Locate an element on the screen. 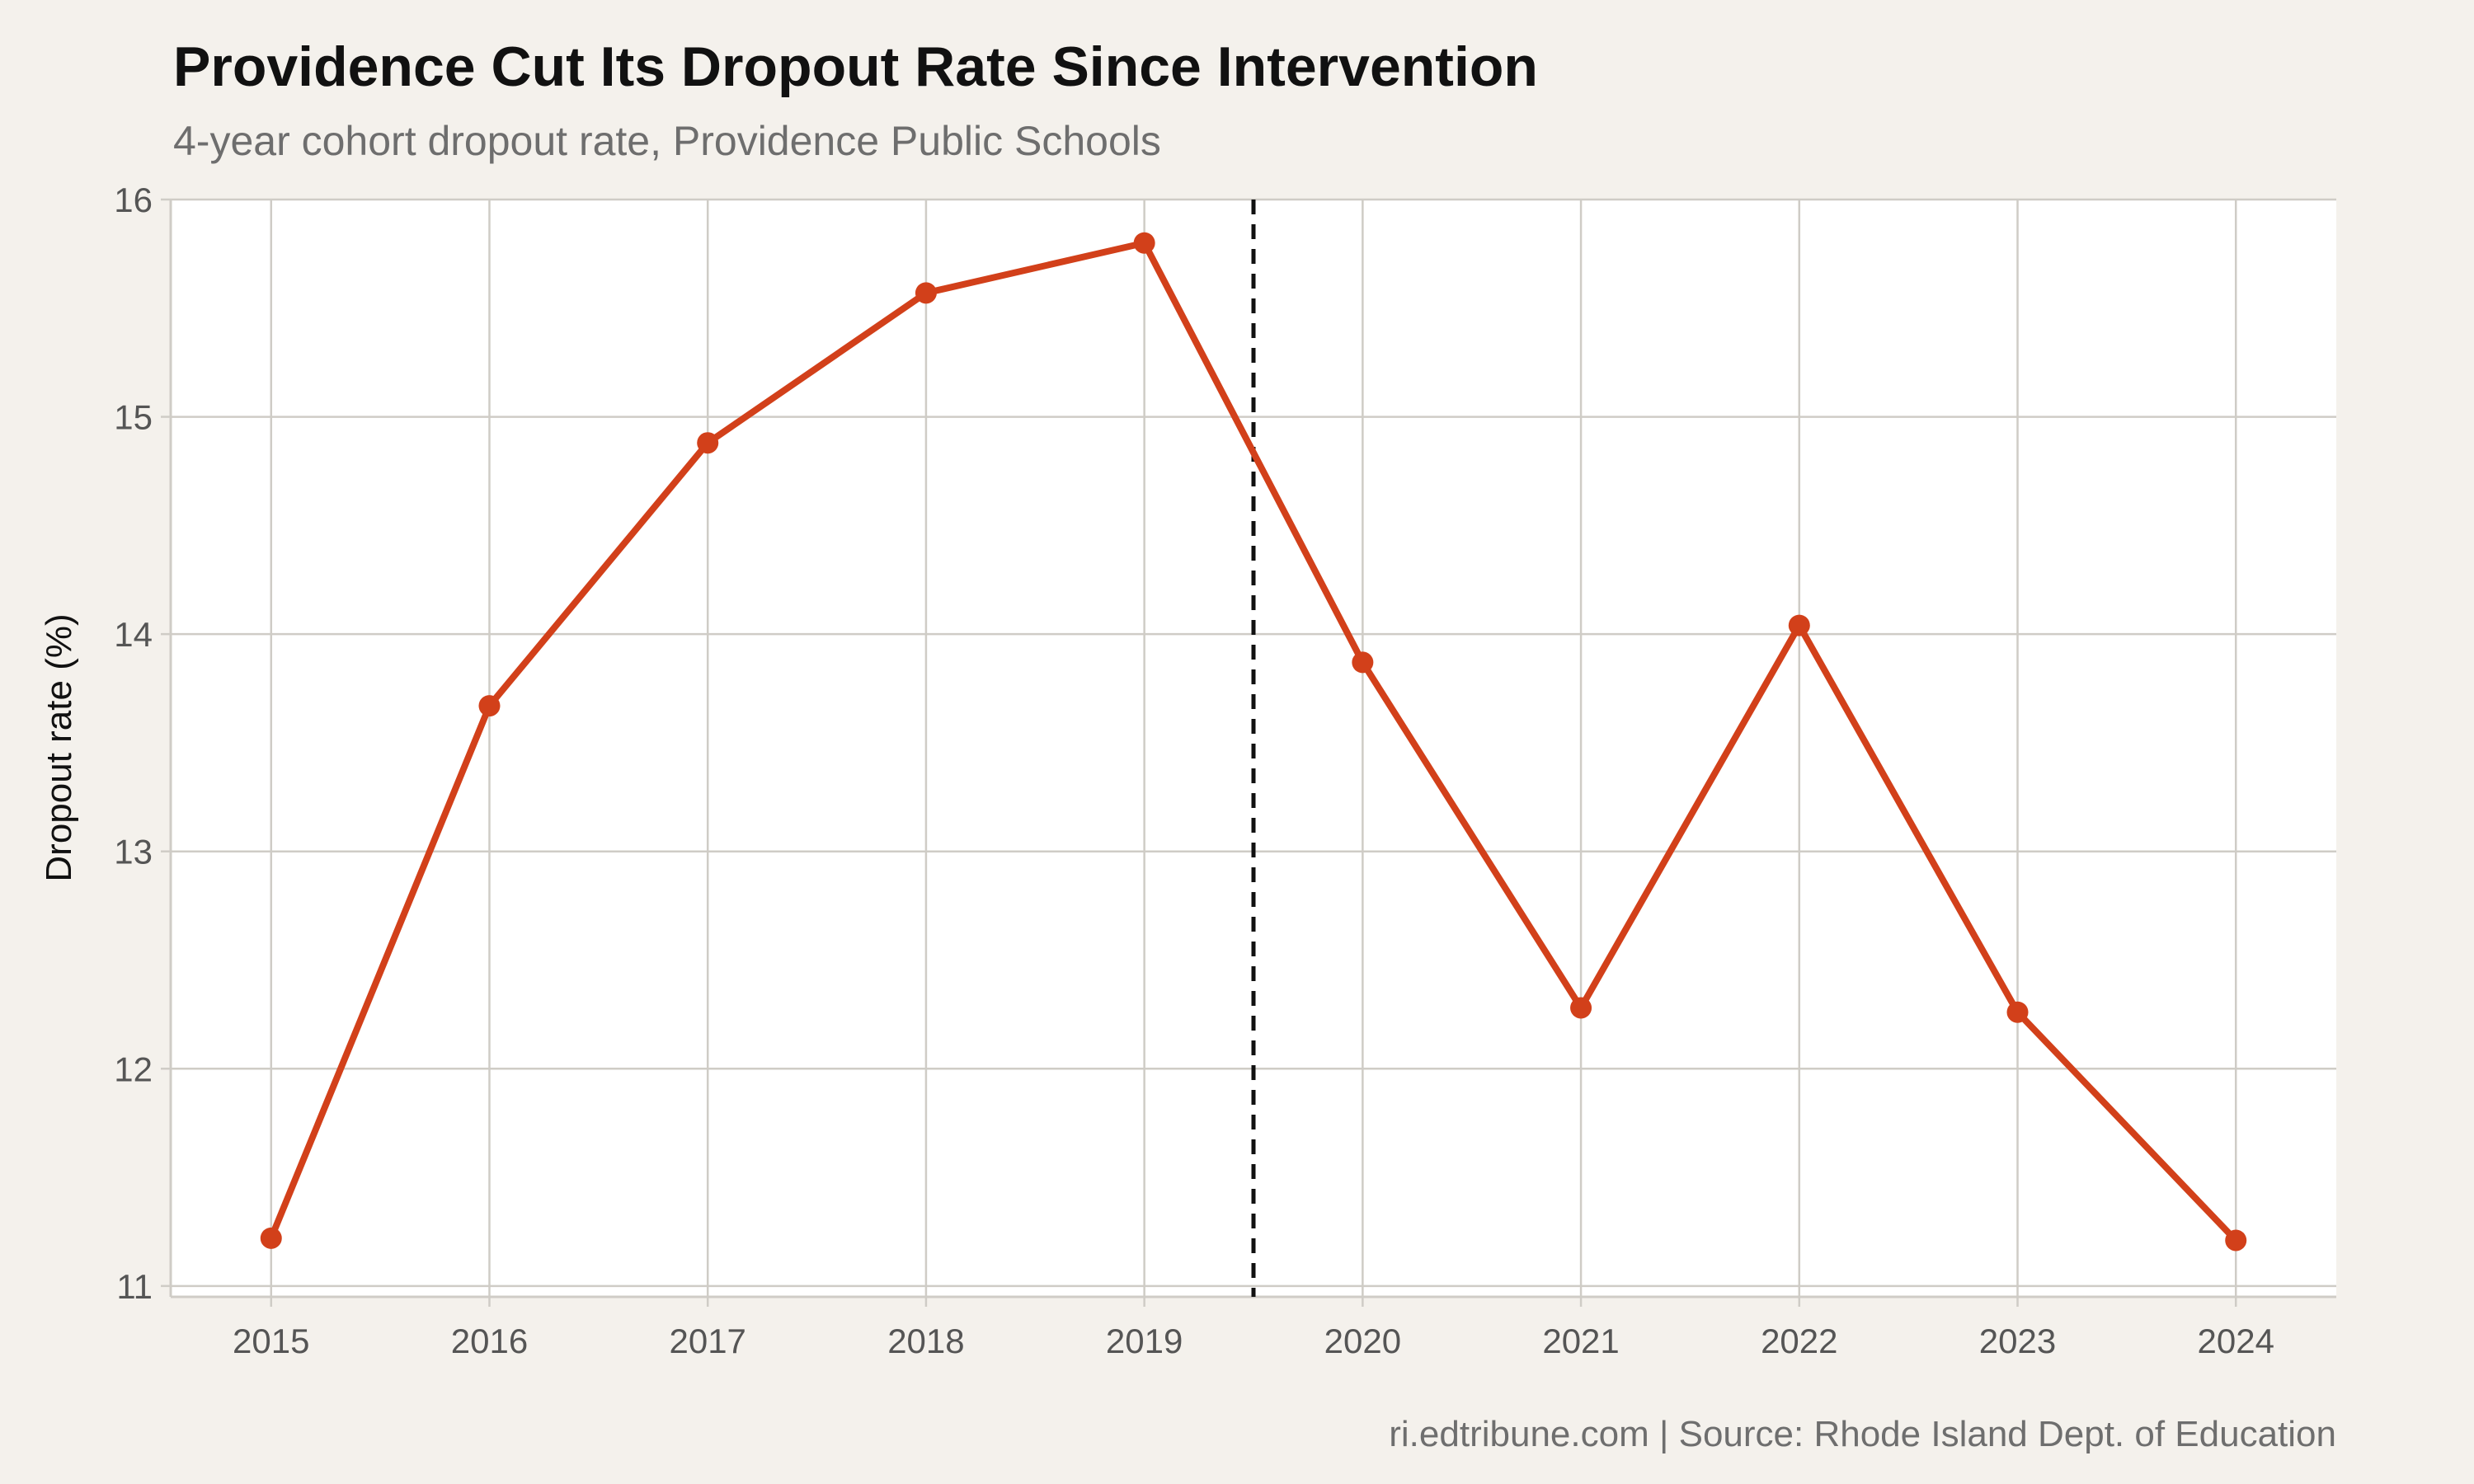 The image size is (2474, 1484). x-tick-label: 2017 is located at coordinates (707, 1341).